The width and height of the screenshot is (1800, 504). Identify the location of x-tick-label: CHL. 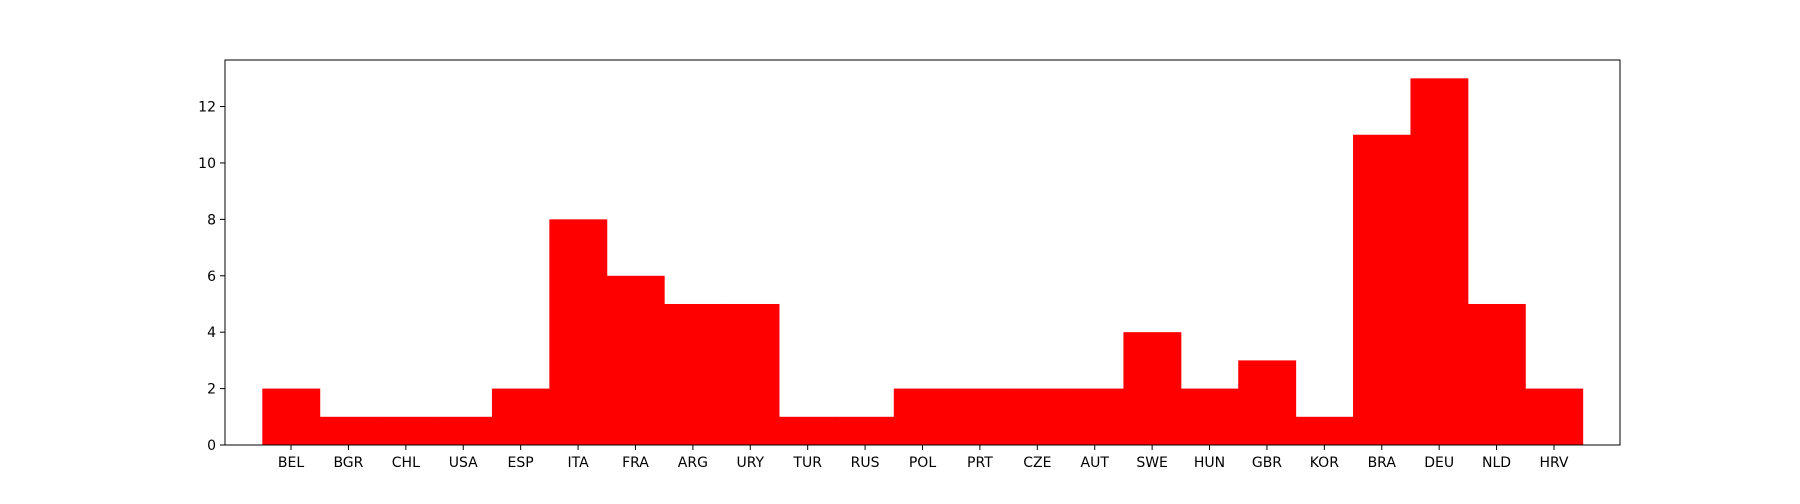
(406, 463).